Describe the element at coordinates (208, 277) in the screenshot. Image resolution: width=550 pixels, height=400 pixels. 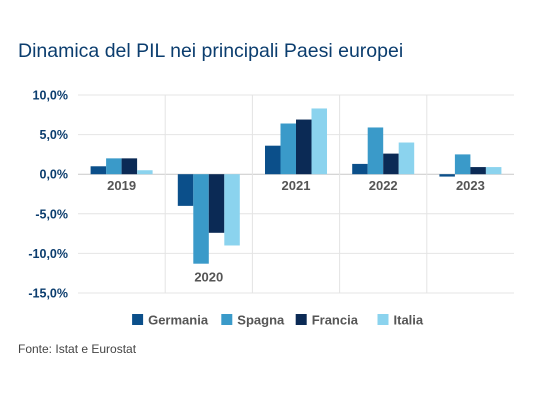
I see `x-category-label: 2020` at that location.